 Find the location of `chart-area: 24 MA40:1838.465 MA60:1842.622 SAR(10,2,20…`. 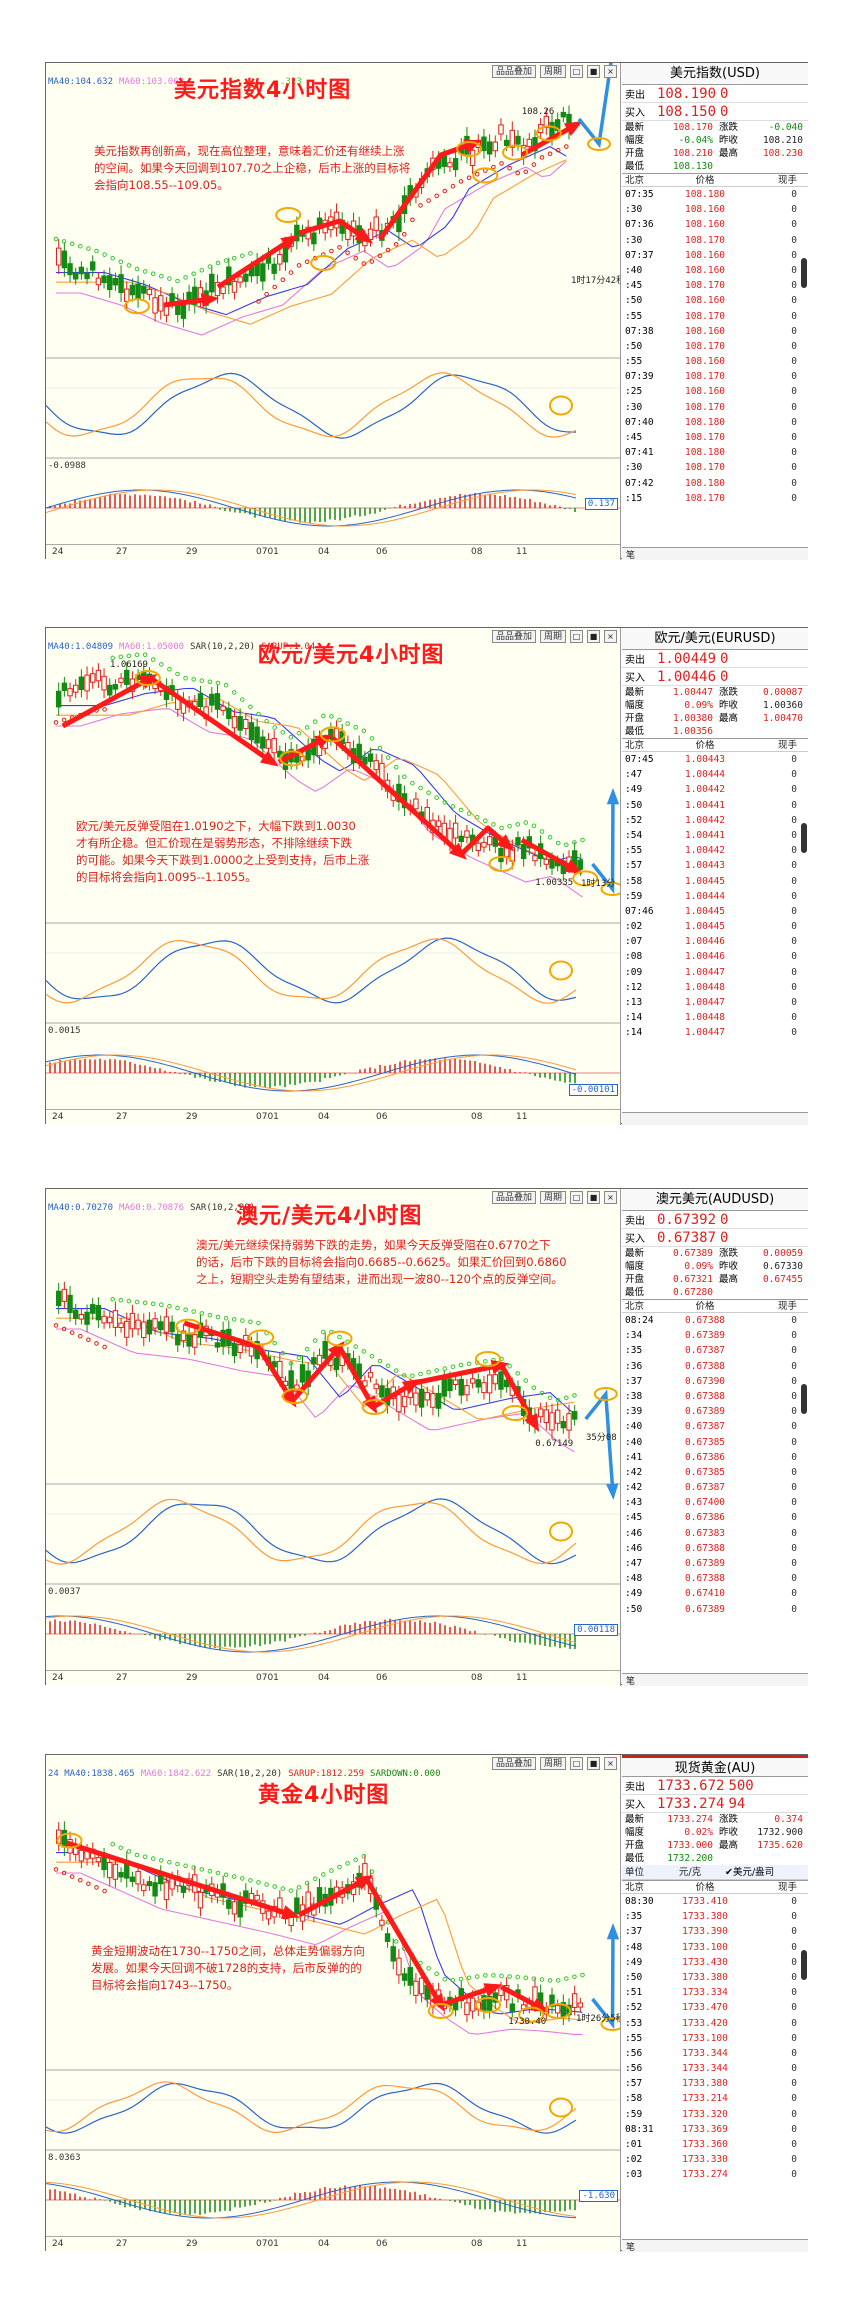

chart-area: 24 MA40:1838.465 MA60:1842.622 SAR(10,2,20… is located at coordinates (333, 2003).